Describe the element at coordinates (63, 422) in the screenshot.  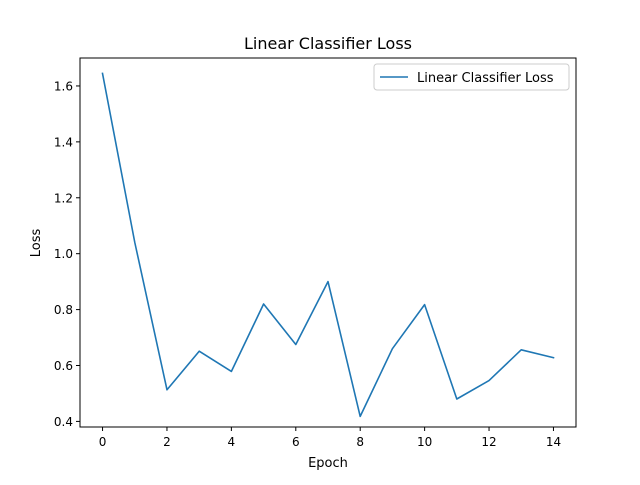
I see `y-tick-label: 0.4` at that location.